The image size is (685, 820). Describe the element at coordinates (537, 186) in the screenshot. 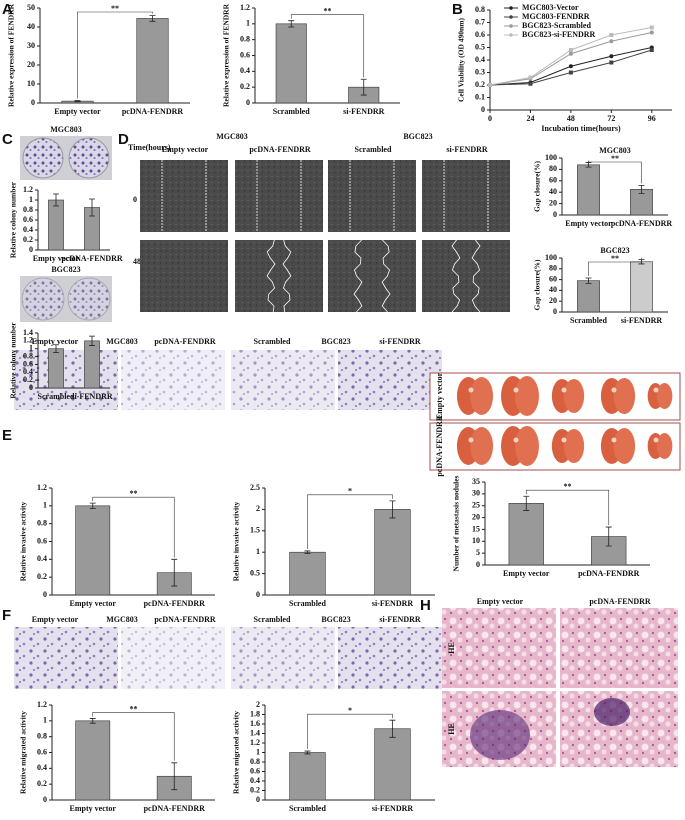

I see `y-axis-label: Gap closure(%)` at that location.